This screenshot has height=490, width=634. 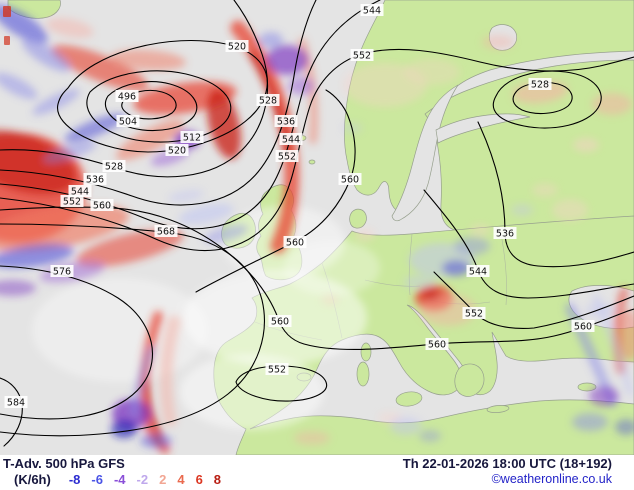 I want to click on contour-label: 584, so click(x=16, y=403).